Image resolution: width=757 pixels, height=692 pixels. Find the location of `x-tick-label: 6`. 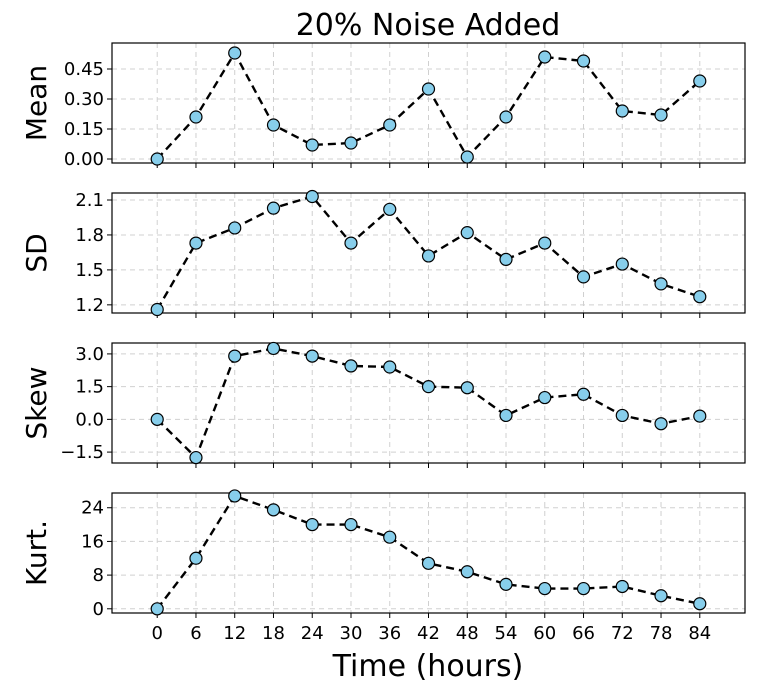

x-tick-label: 6 is located at coordinates (195, 633).